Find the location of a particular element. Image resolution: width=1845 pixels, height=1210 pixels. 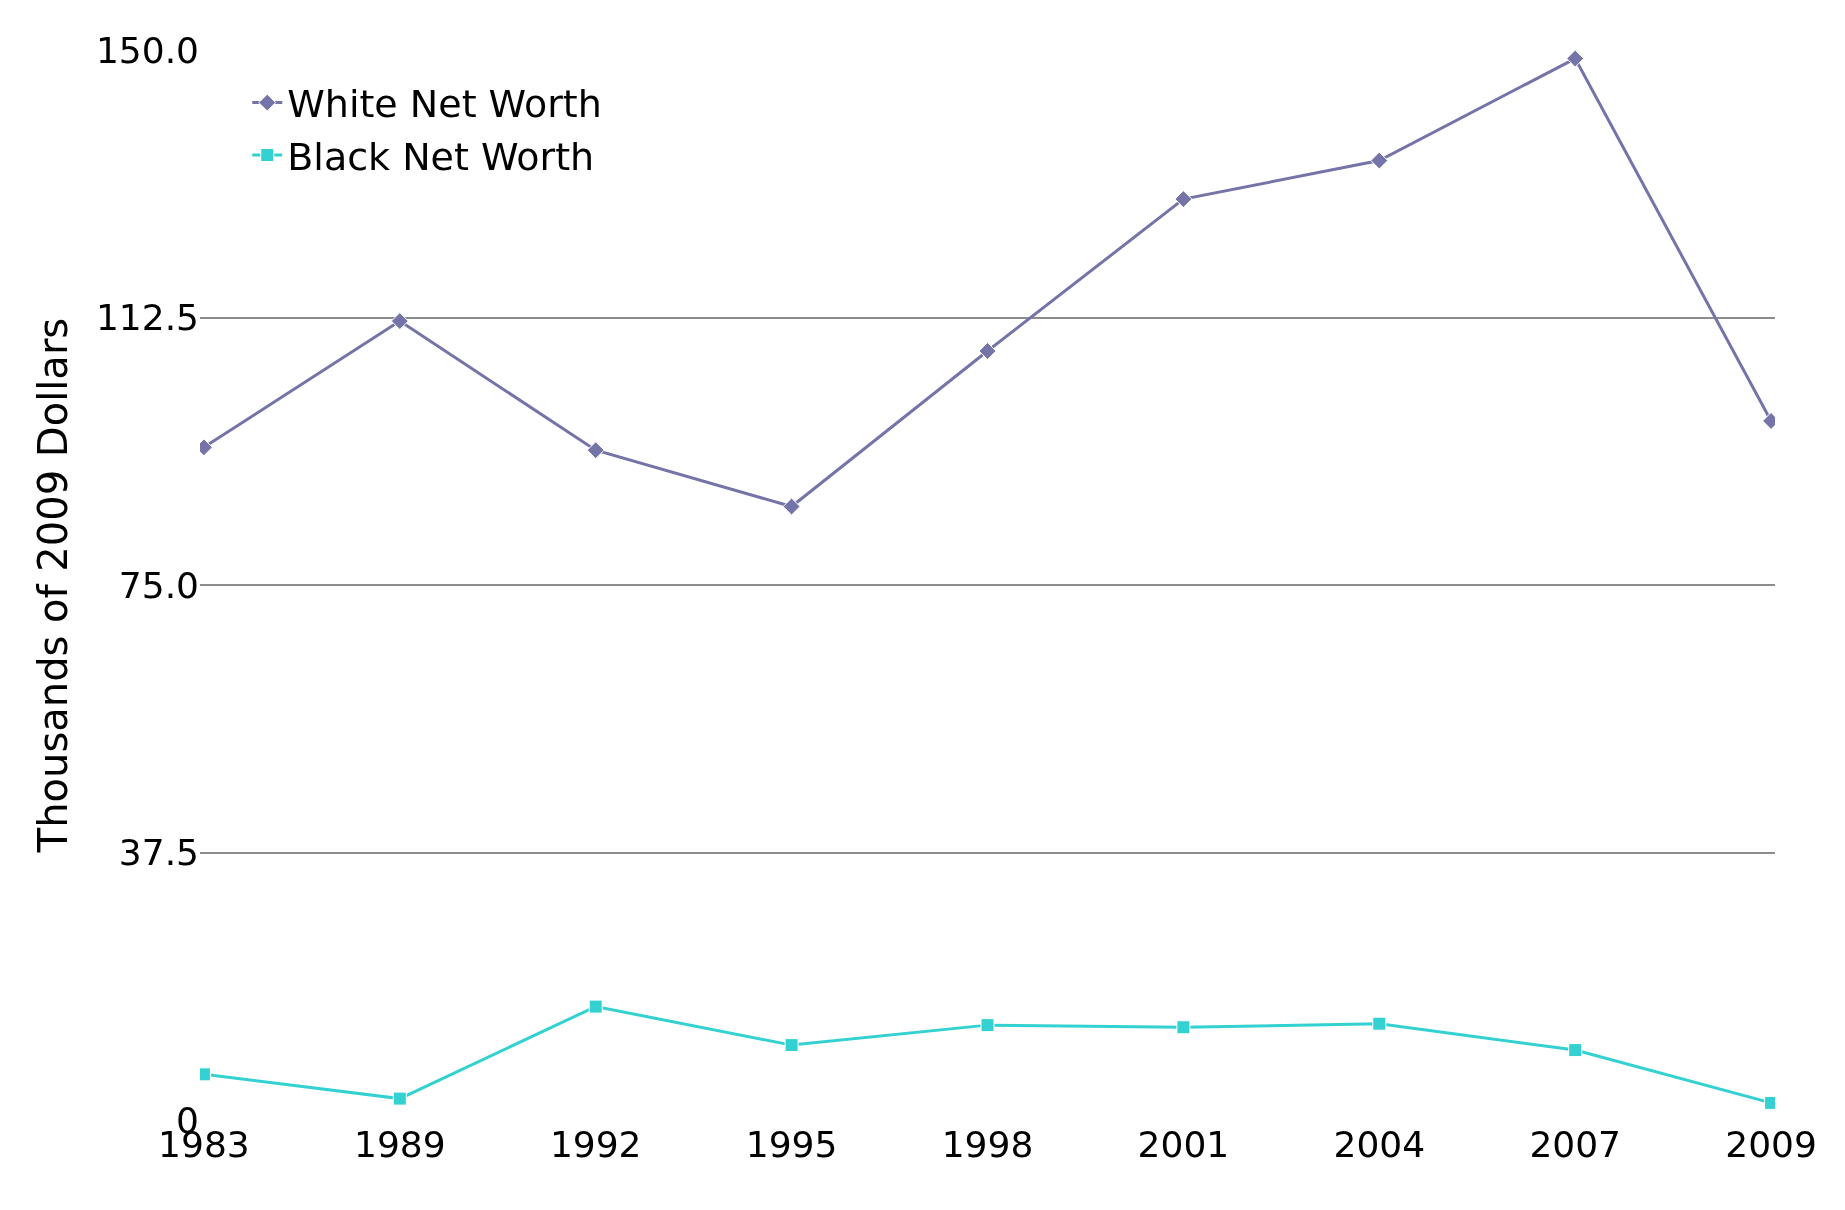

legend-label: White Net Worth is located at coordinates (444, 104).